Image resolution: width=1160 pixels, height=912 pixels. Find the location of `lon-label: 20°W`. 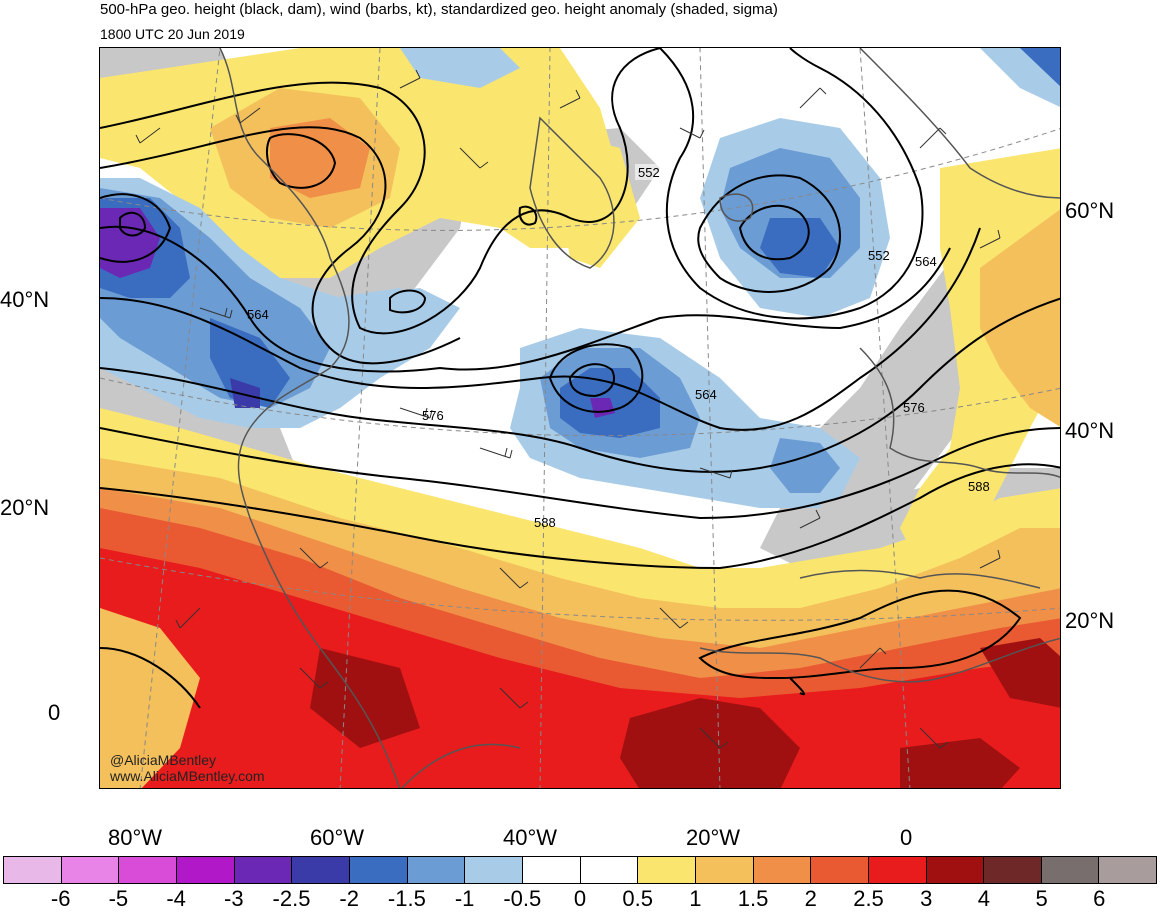

lon-label: 20°W is located at coordinates (713, 837).